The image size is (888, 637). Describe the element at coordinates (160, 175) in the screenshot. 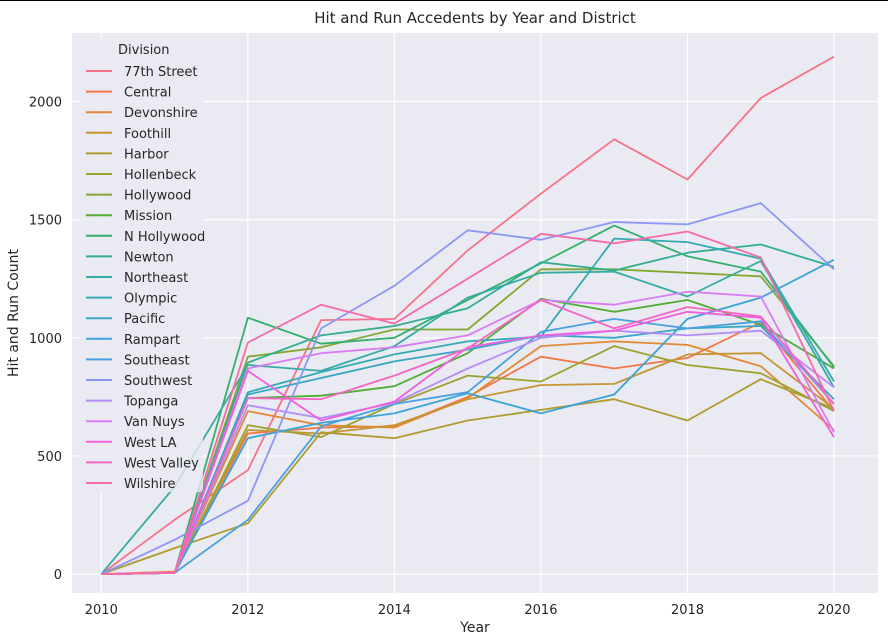

I see `legend-label: Hollenbeck` at that location.